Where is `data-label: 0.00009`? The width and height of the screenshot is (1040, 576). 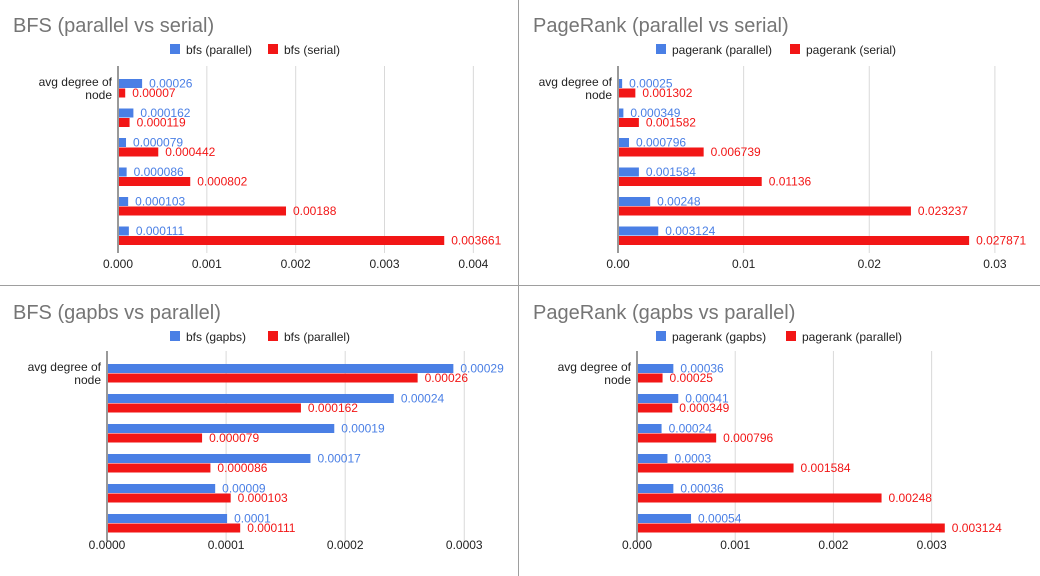
data-label: 0.00009 is located at coordinates (244, 489).